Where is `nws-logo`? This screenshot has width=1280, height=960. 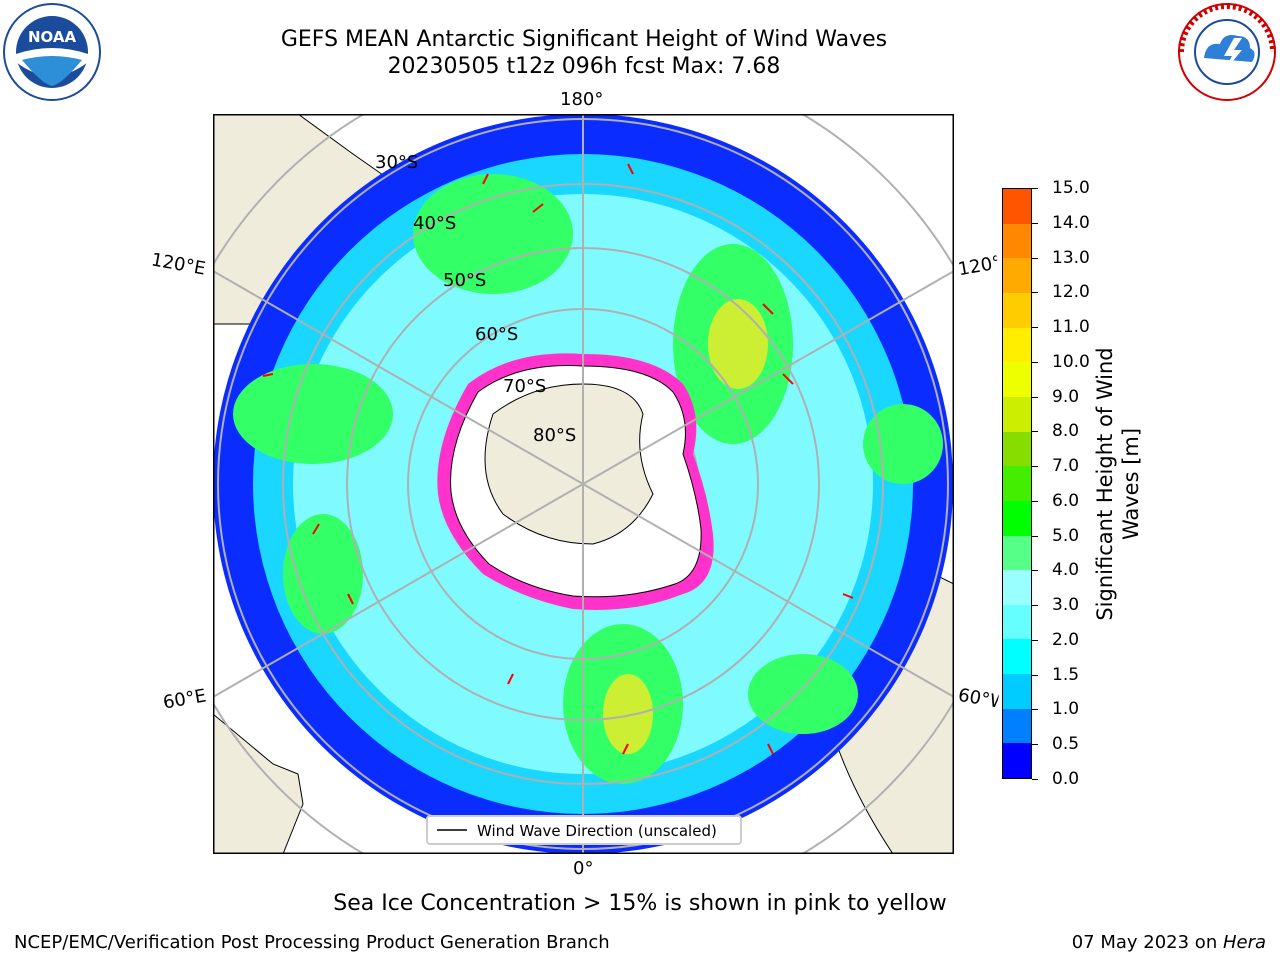
nws-logo is located at coordinates (1227, 52).